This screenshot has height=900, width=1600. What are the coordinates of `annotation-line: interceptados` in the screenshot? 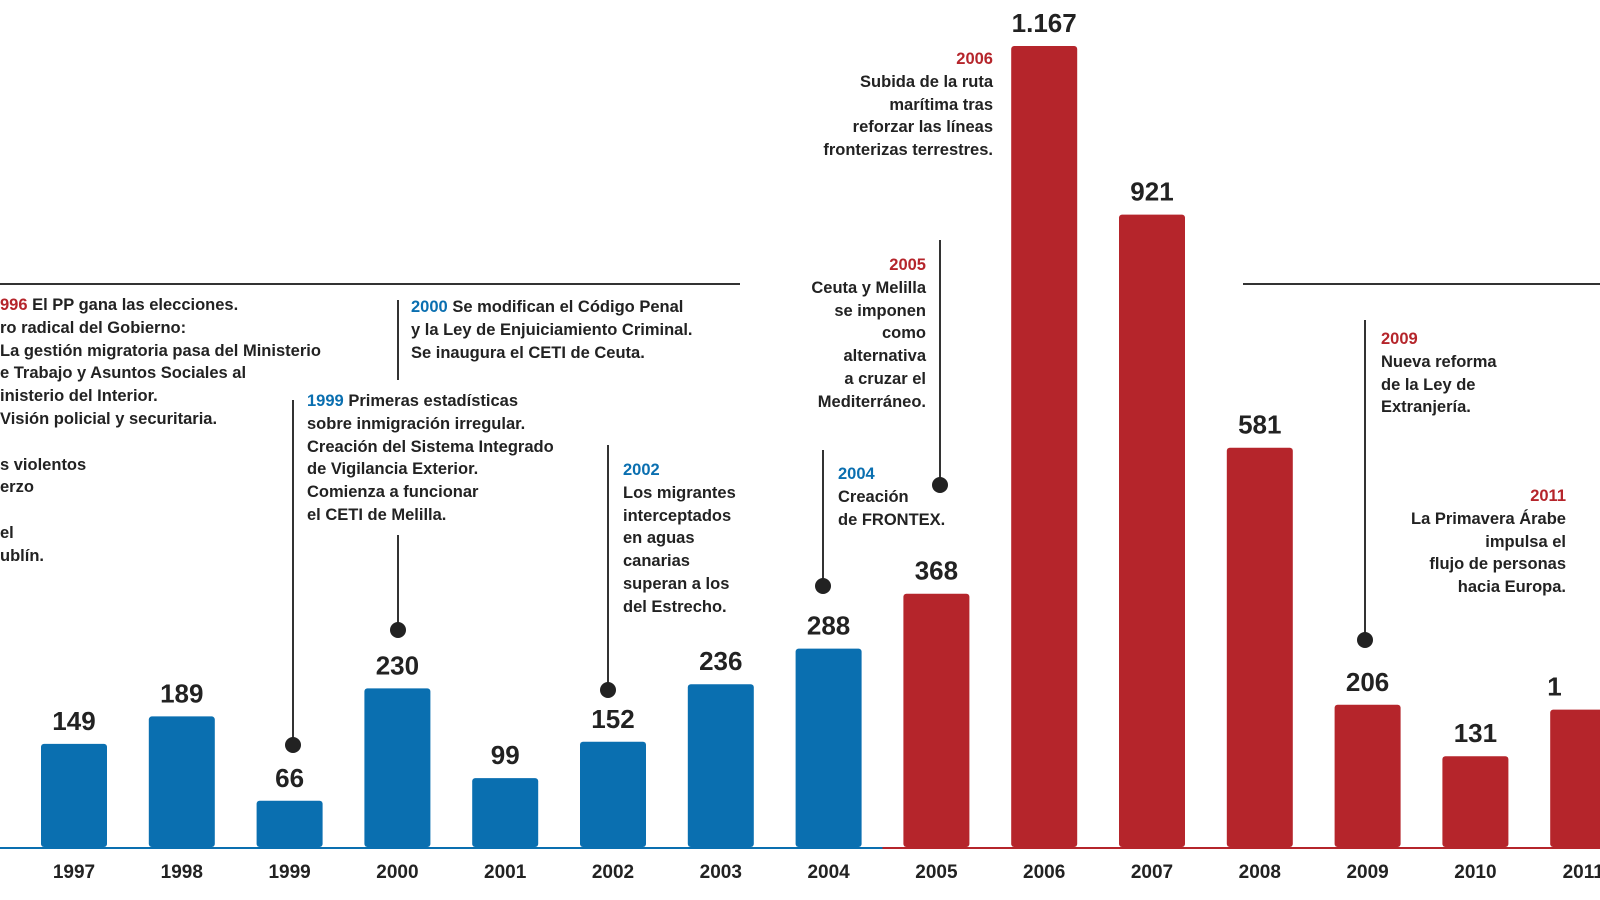 It's located at (677, 515).